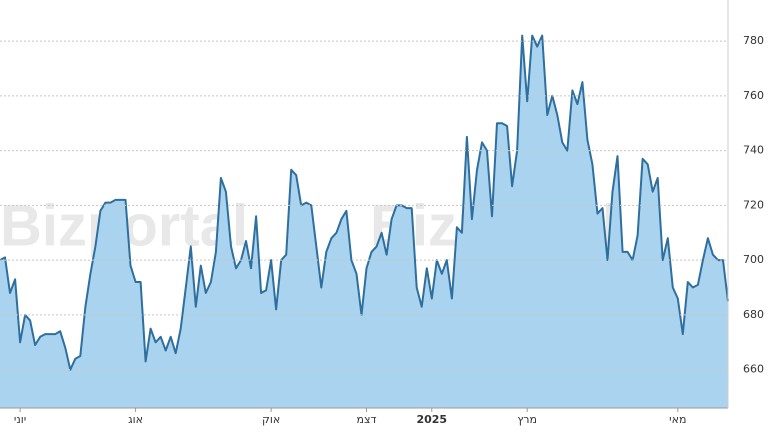 The width and height of the screenshot is (768, 432). Describe the element at coordinates (753, 204) in the screenshot. I see `y-tick-label: 720` at that location.